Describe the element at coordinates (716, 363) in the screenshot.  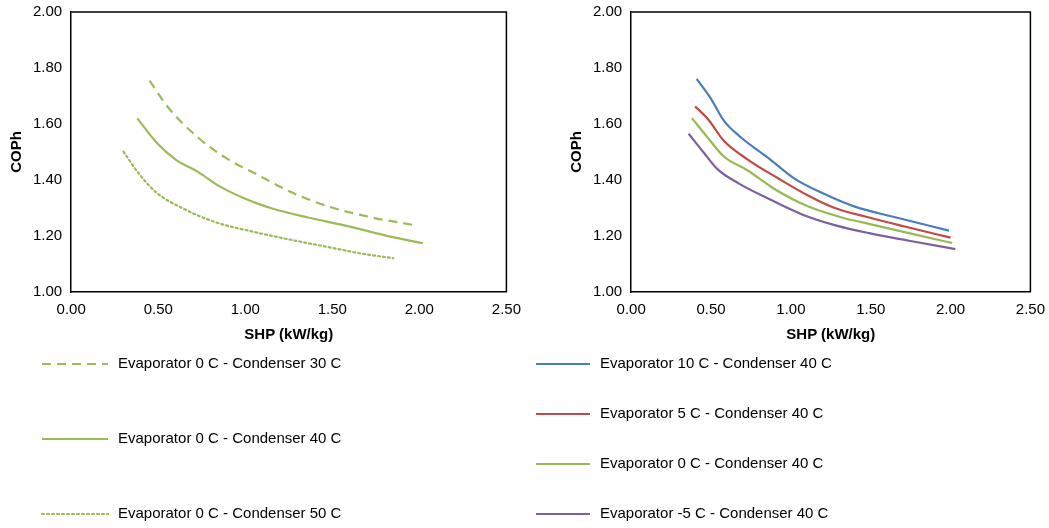
I see `legend-label: Evaporator 10 C - Condenser 40 C` at that location.